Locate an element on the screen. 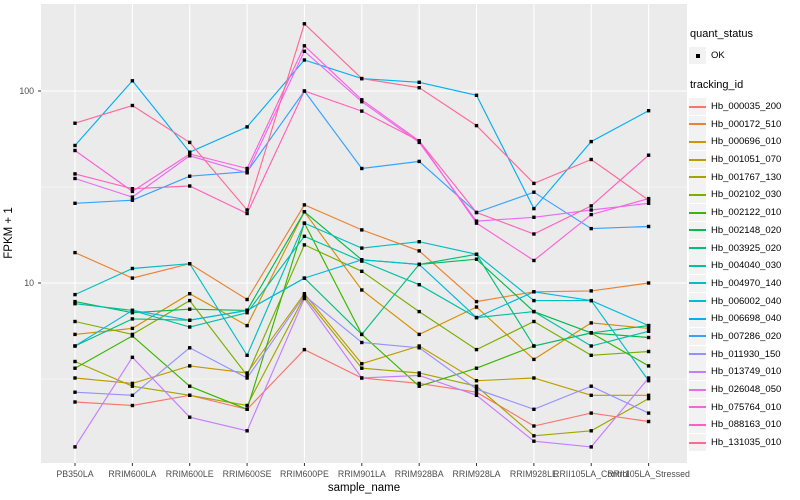  y-tick-label: 100 is located at coordinates (26, 91).